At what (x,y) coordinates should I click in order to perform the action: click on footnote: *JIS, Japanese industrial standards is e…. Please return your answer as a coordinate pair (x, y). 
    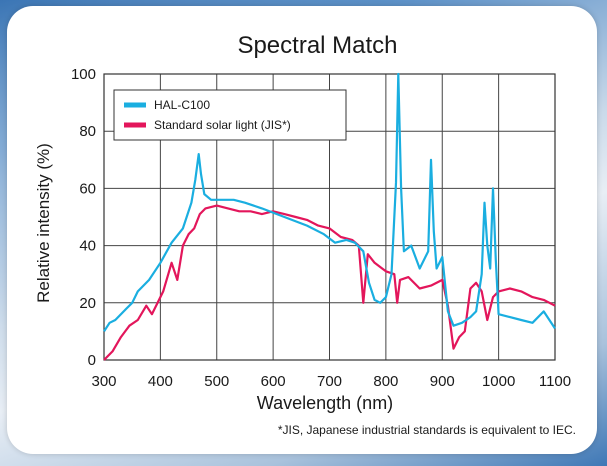
    Looking at the image, I should click on (426, 430).